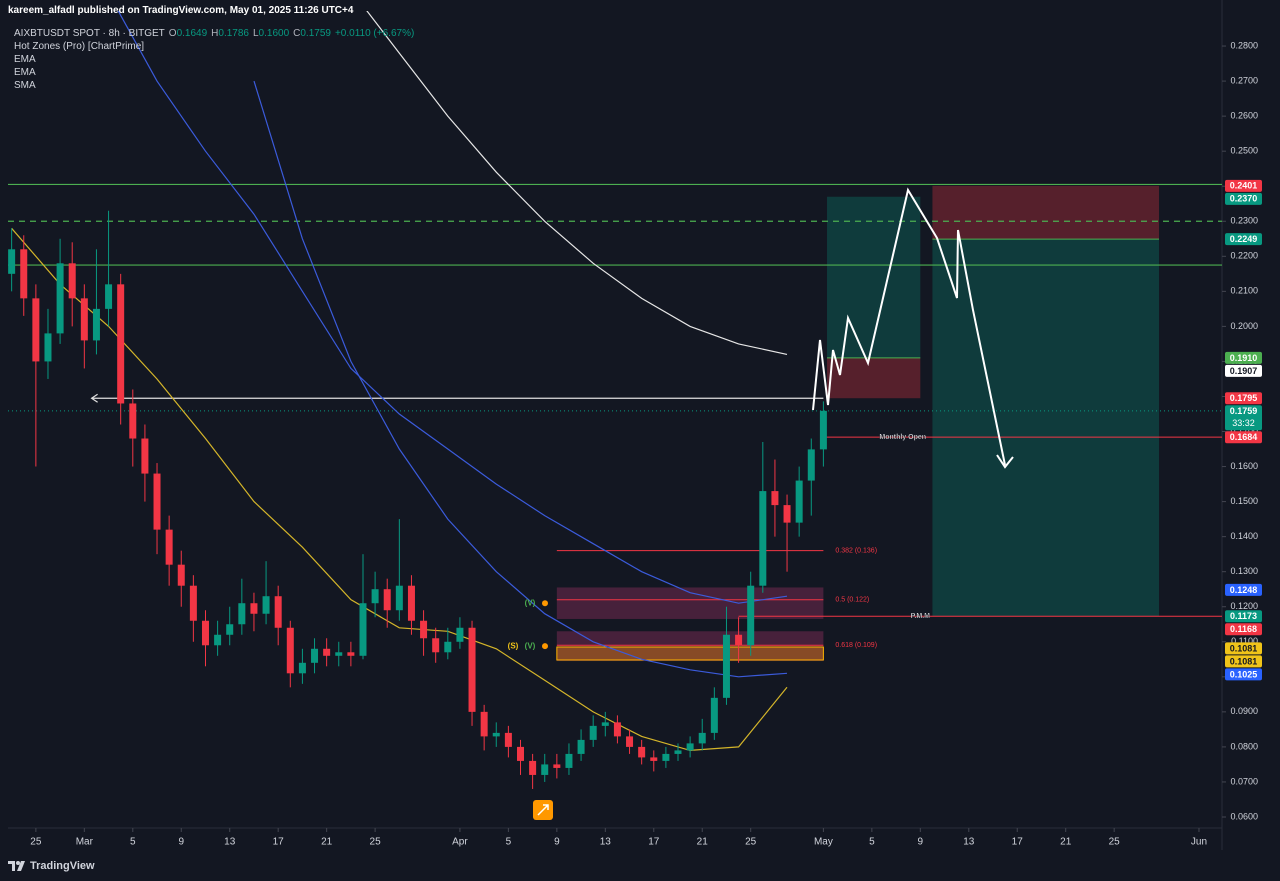 The image size is (1280, 881). I want to click on y-tick-label: 0.2000, so click(1244, 326).